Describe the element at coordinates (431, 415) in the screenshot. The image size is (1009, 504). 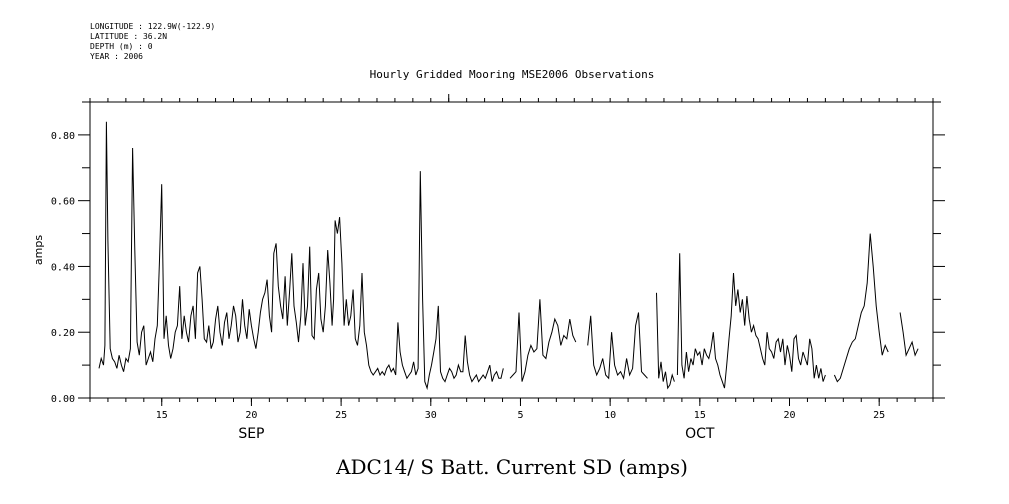
I see `x-tick-label: 30` at that location.